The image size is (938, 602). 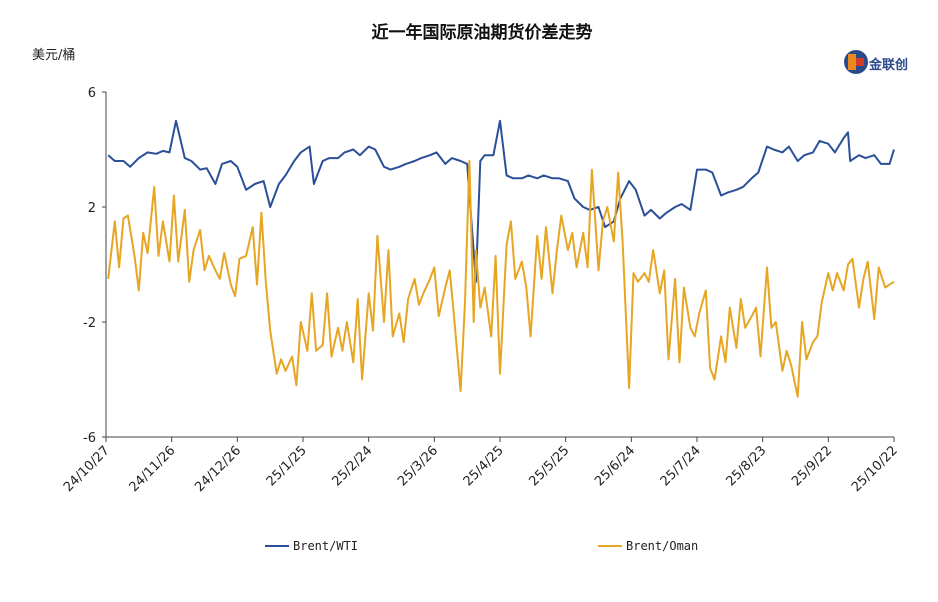 What do you see at coordinates (92, 208) in the screenshot?
I see `y-tick-label: 2` at bounding box center [92, 208].